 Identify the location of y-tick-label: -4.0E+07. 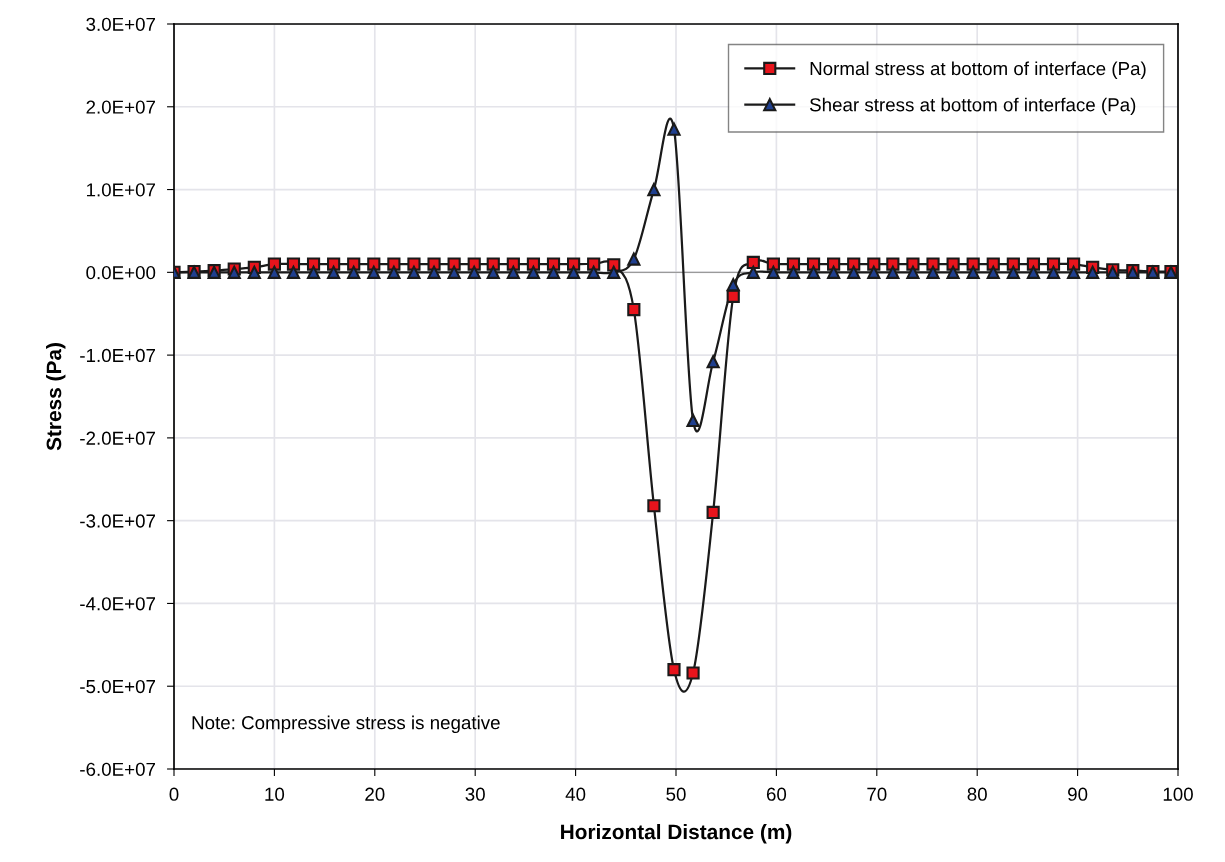
(118, 604).